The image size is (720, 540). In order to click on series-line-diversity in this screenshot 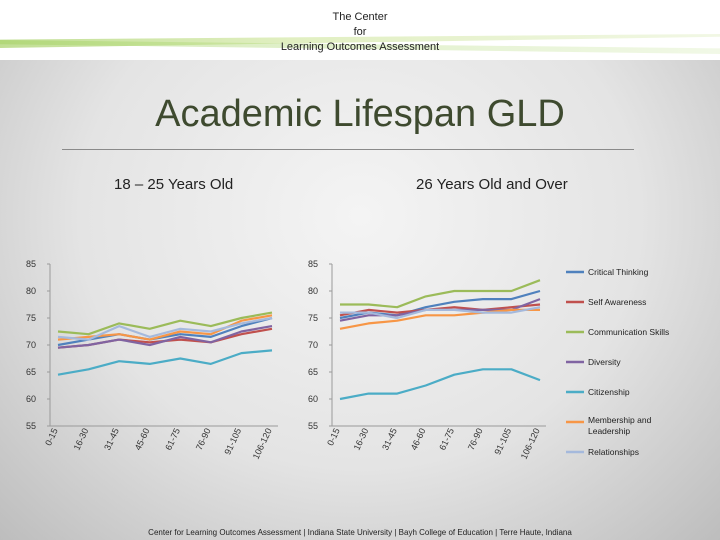, I will do `click(165, 337)`.